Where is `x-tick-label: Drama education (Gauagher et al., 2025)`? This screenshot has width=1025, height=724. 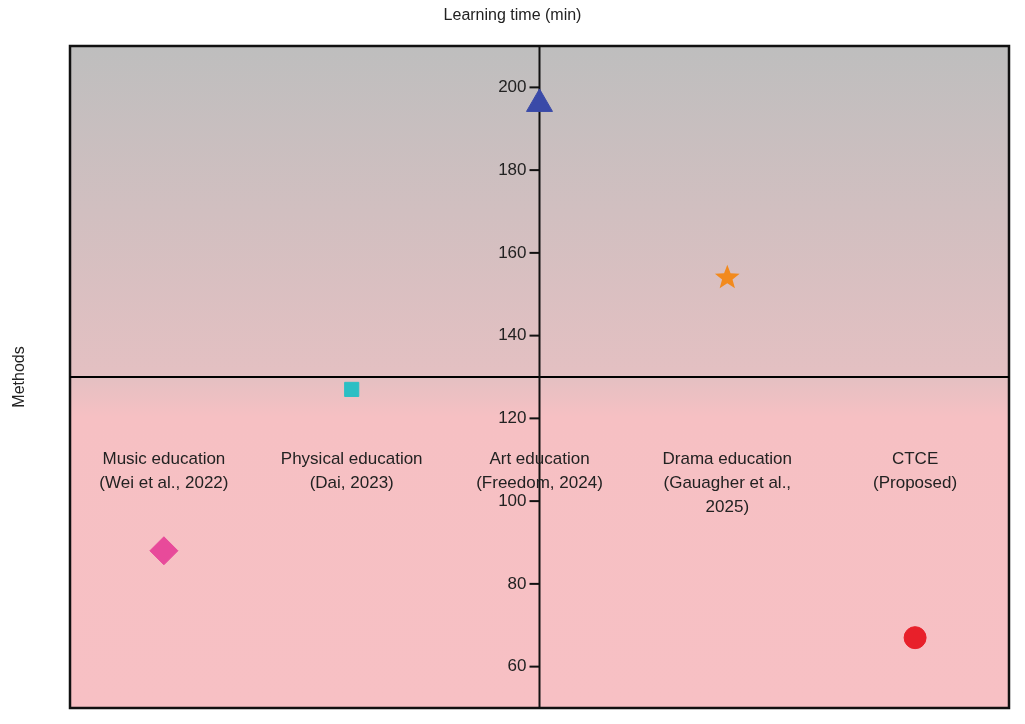 x-tick-label: Drama education (Gauagher et al., 2025) is located at coordinates (727, 482).